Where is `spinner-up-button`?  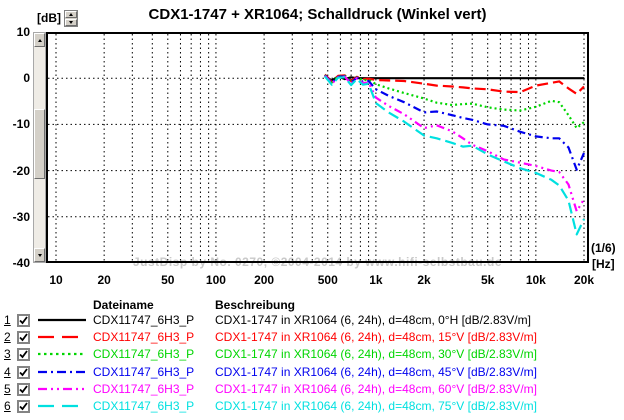 spinner-up-button is located at coordinates (71, 14).